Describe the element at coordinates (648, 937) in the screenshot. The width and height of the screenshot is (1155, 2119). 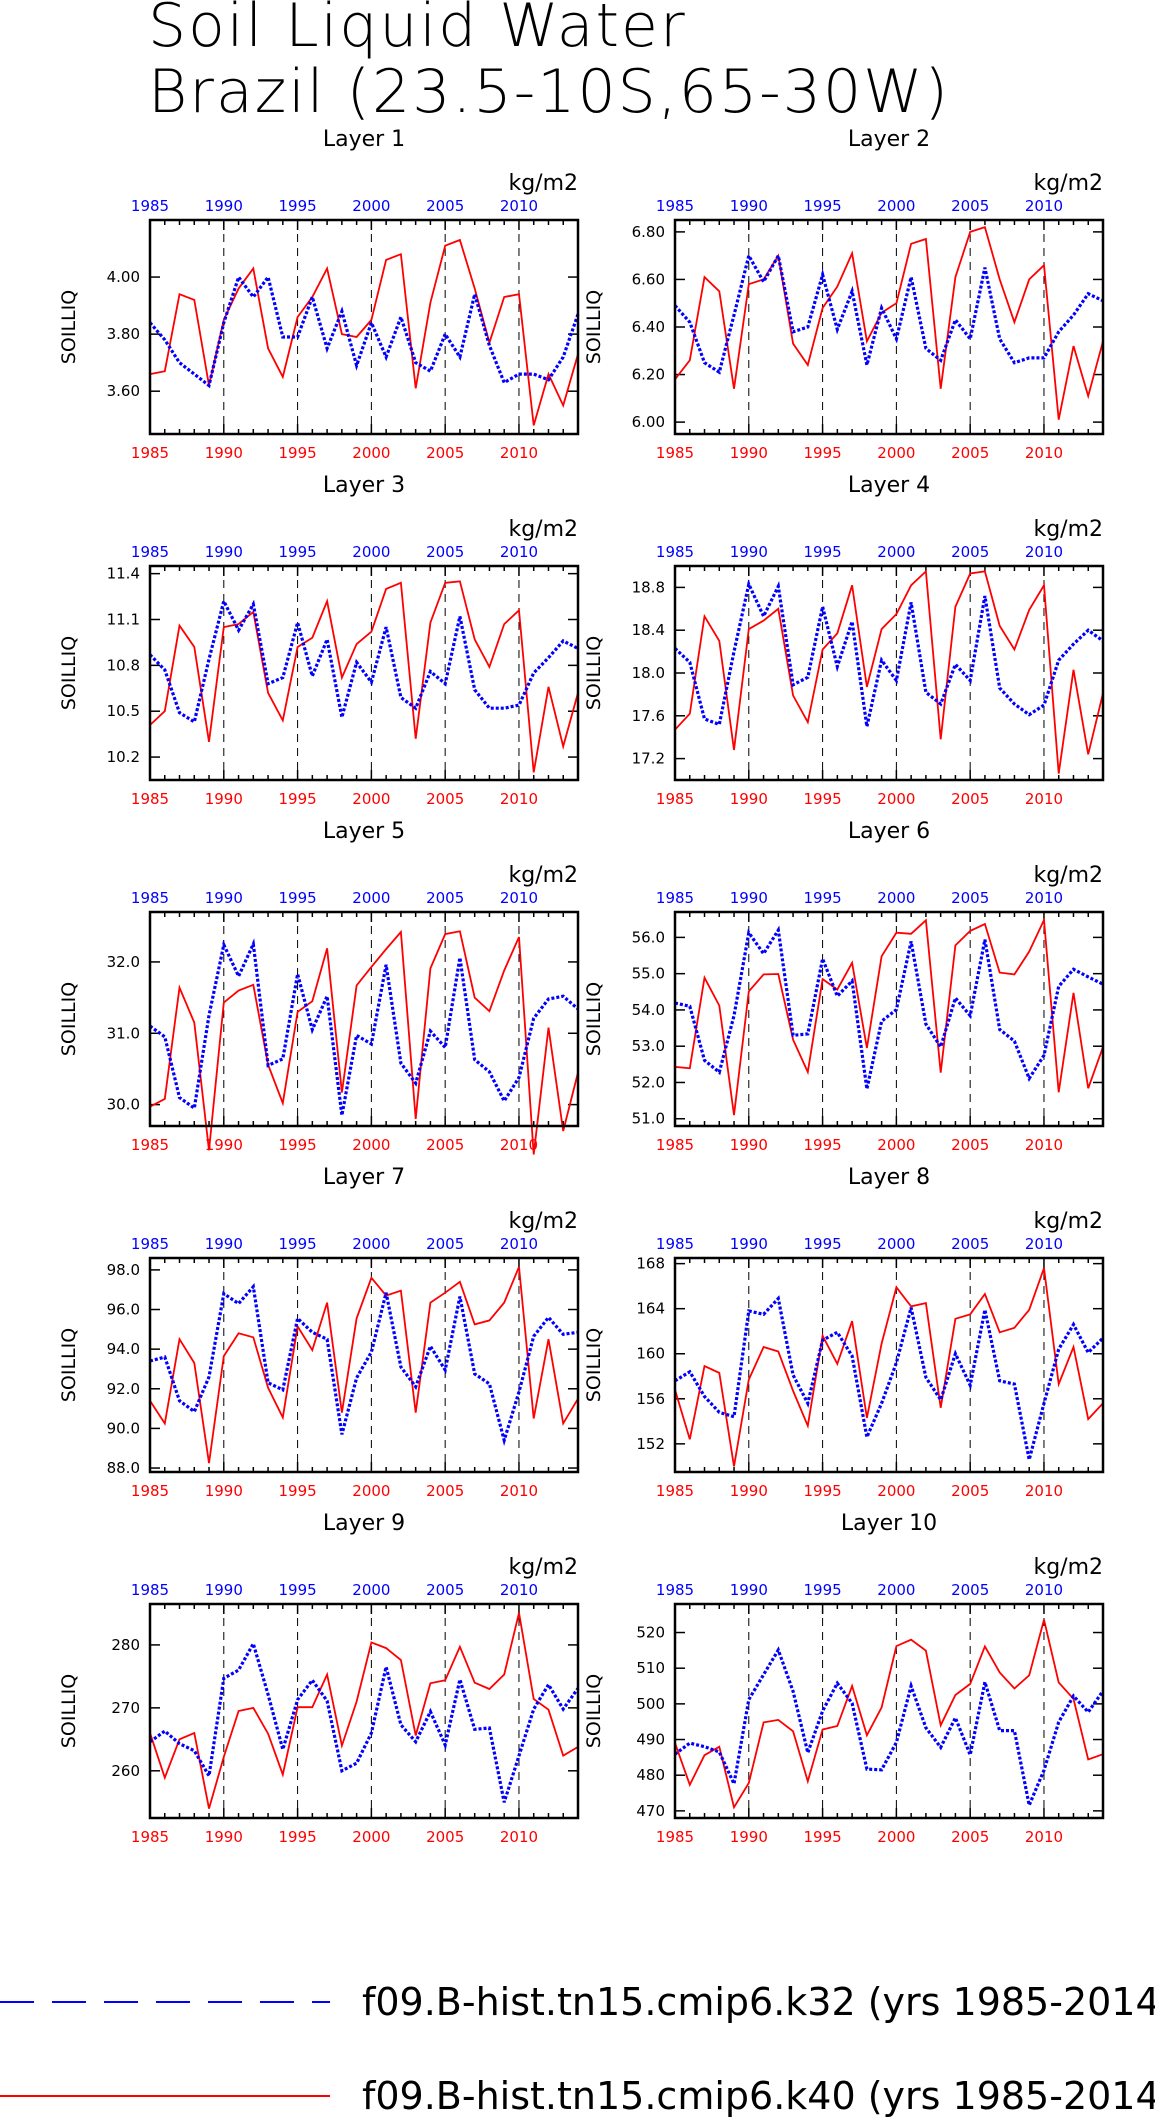
I see `y-tick-label: 56.0` at that location.